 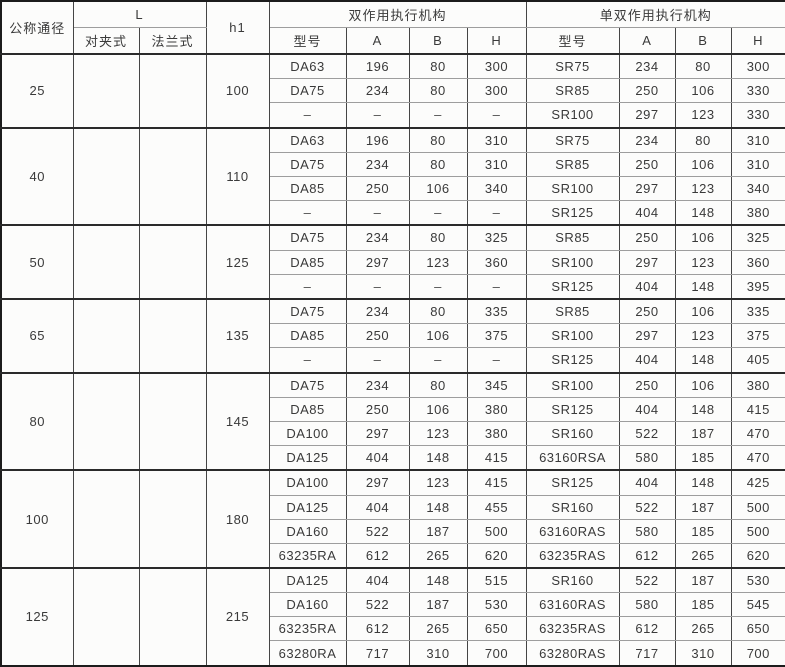 I want to click on cell-da-A: 250, so click(x=377, y=188).